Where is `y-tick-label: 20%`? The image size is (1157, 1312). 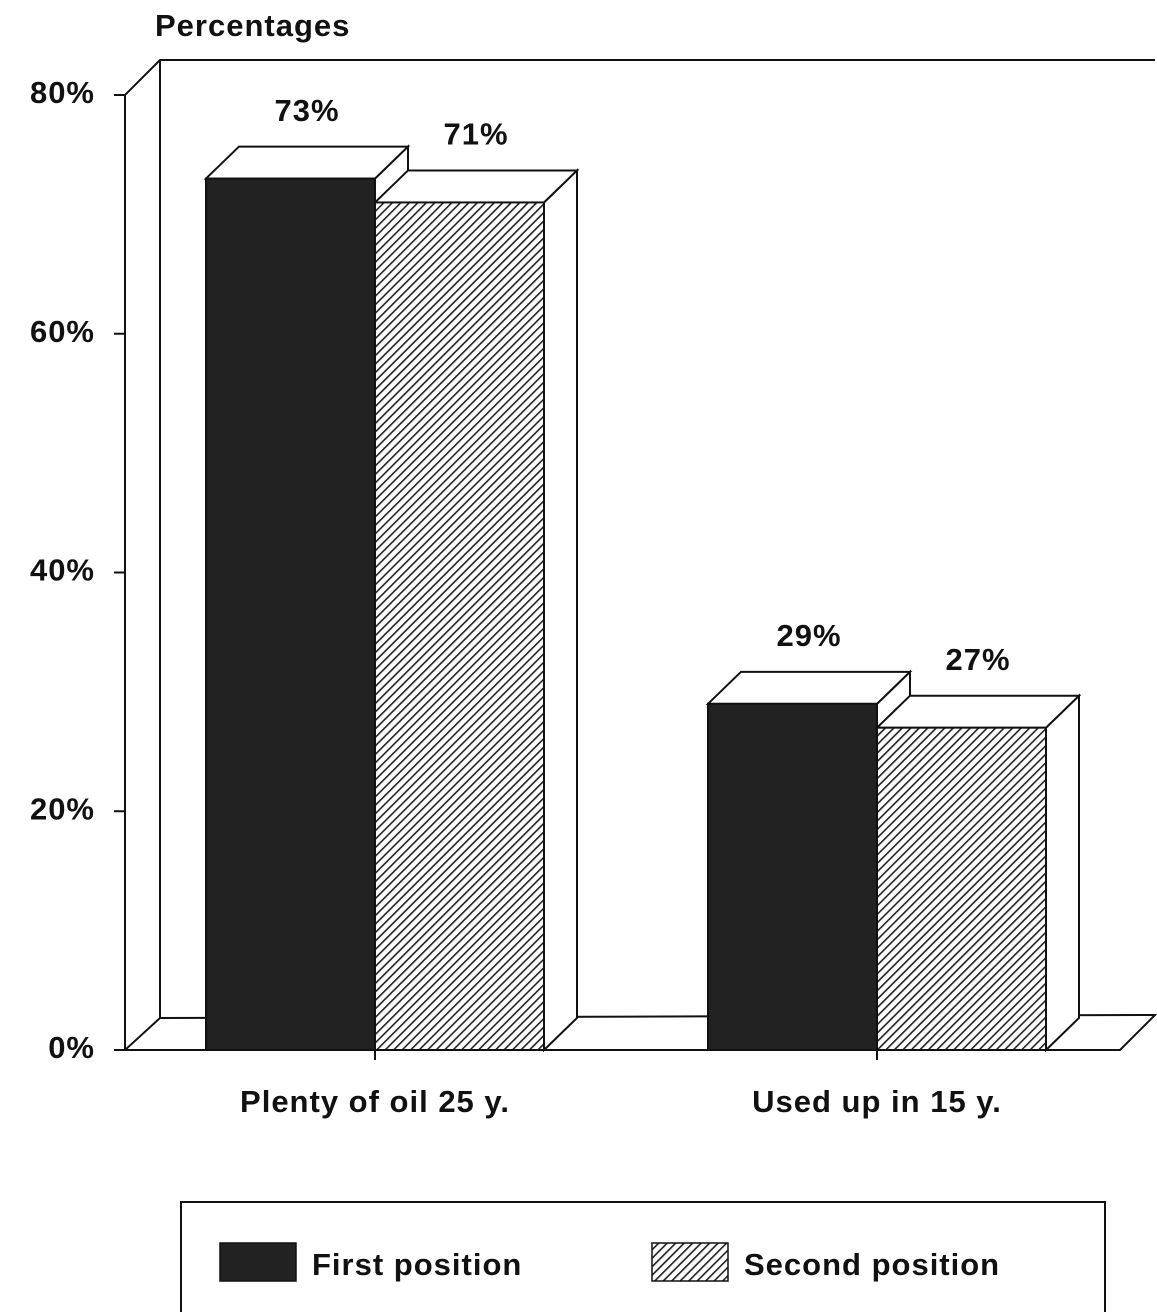
y-tick-label: 20% is located at coordinates (62, 808).